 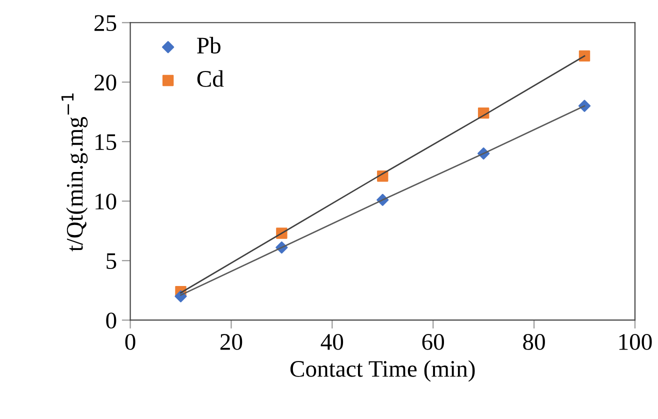 I want to click on x-tick-label: 80, so click(x=534, y=342).